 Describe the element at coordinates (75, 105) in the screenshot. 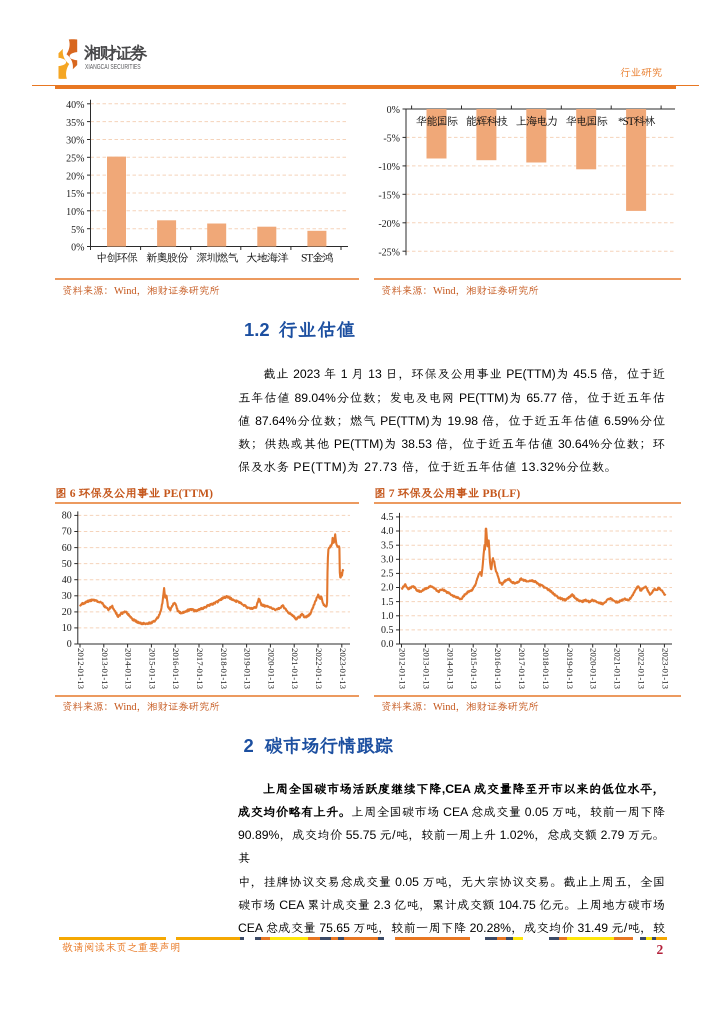

I see `svg-text: 40%` at that location.